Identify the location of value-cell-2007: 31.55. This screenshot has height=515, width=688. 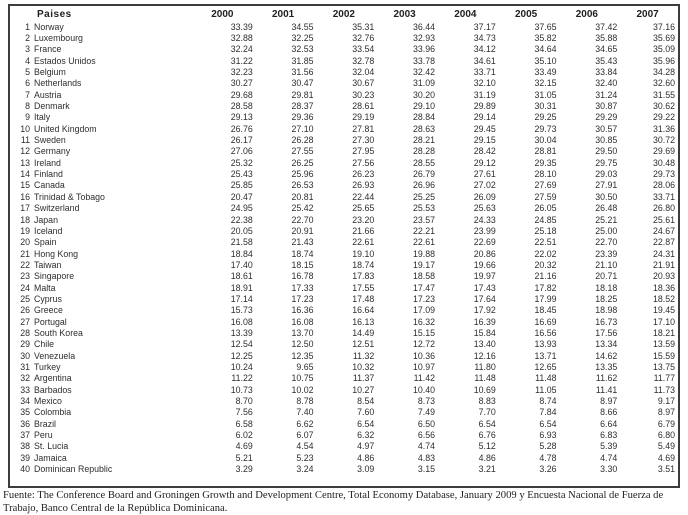
(663, 94).